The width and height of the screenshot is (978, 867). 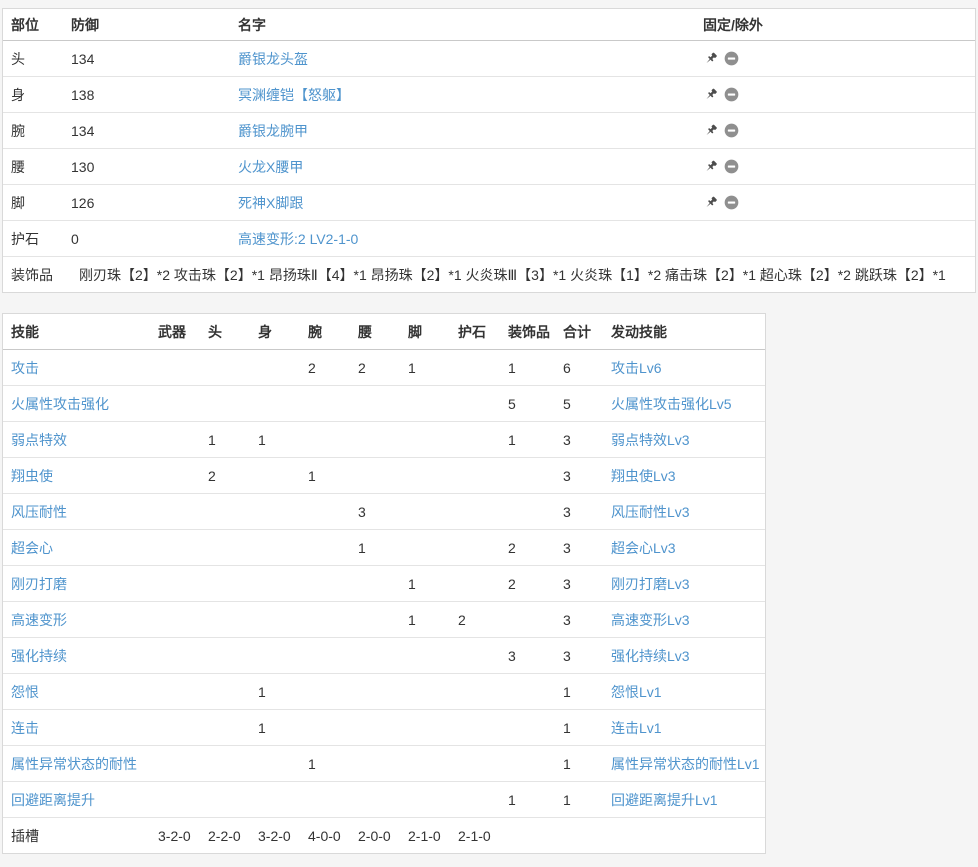 What do you see at coordinates (294, 94) in the screenshot?
I see `equipment-name-link: 冥渊缠铠【怒躯】` at bounding box center [294, 94].